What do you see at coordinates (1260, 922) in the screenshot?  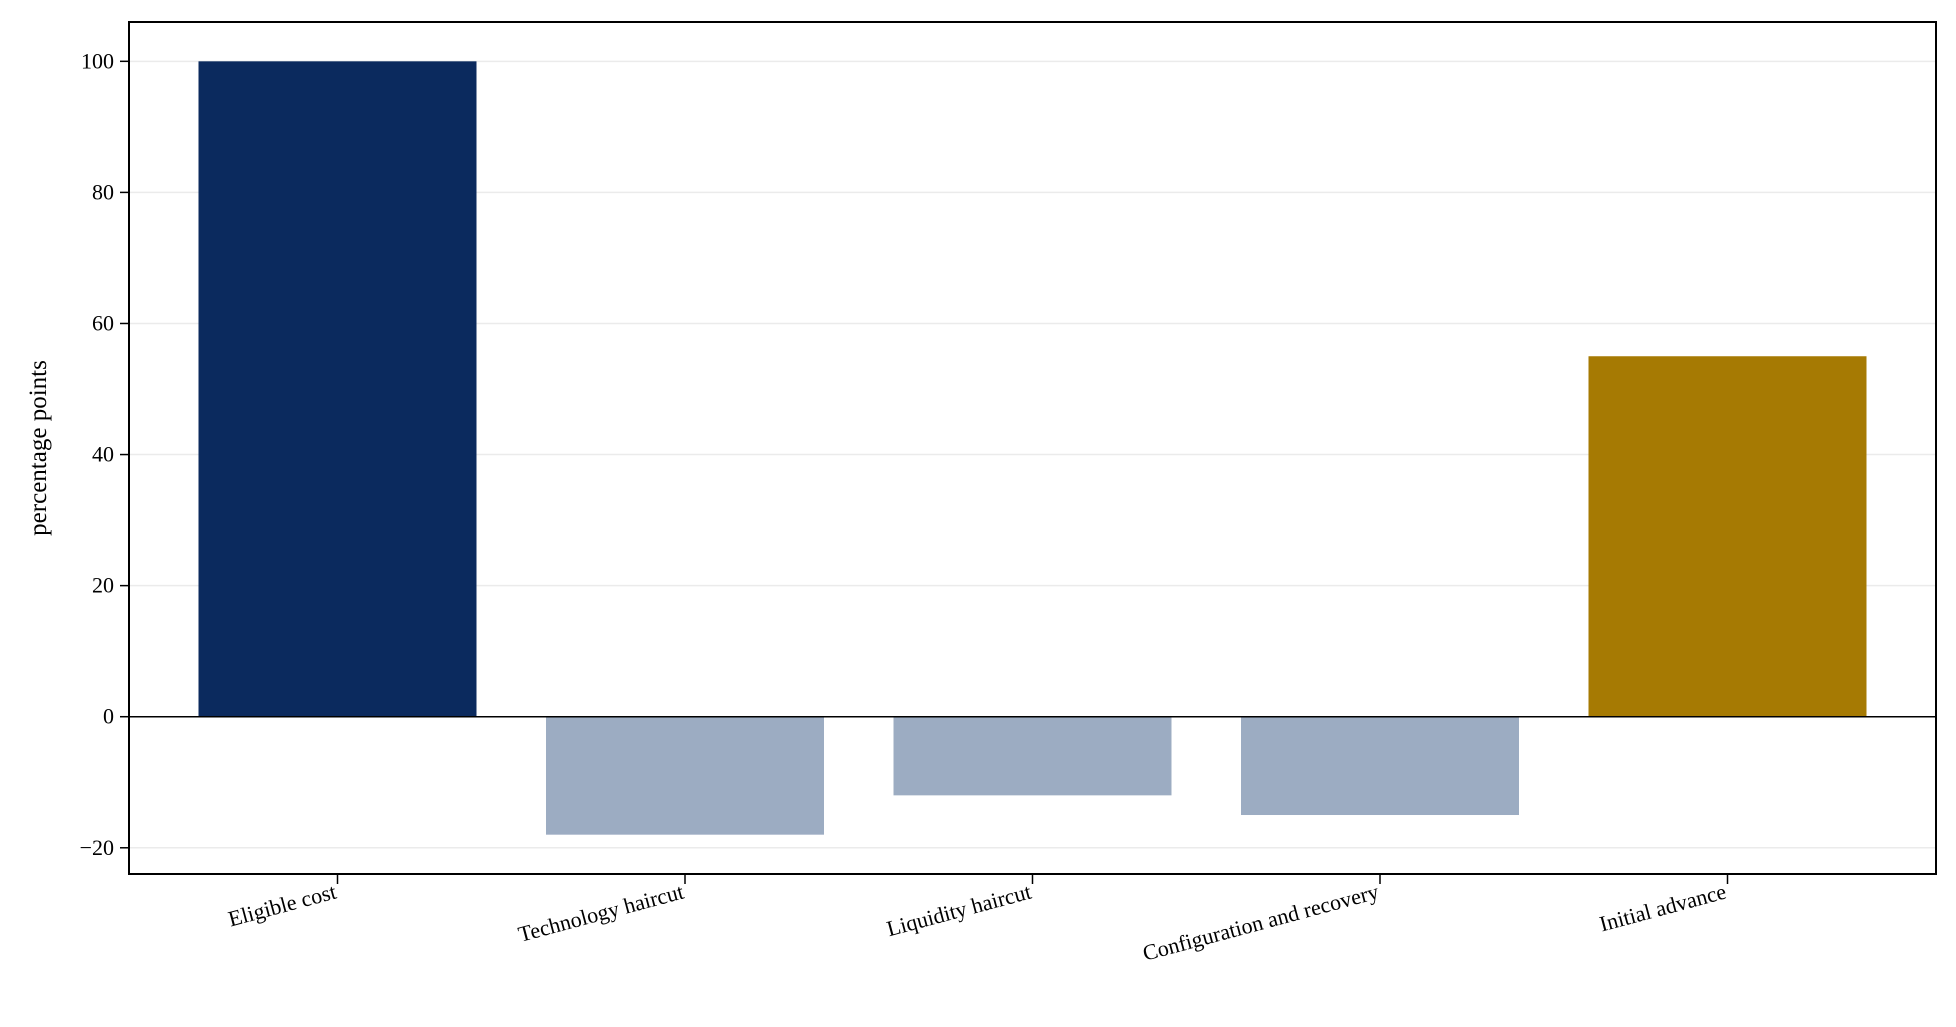 I see `x-tick-label: Configuration and recovery` at bounding box center [1260, 922].